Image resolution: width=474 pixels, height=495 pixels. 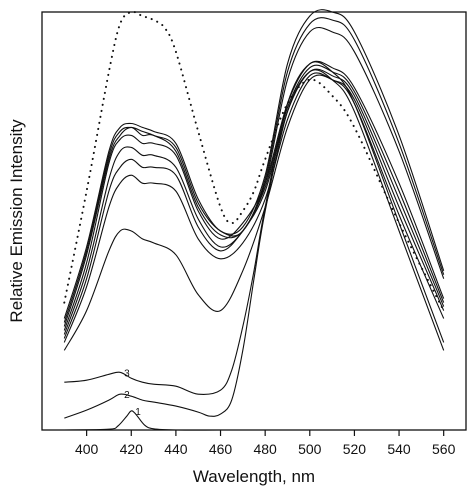 I want to click on x-axis-ticks: 400 420 440 460 480 500 520 540 560, so click(x=265, y=443).